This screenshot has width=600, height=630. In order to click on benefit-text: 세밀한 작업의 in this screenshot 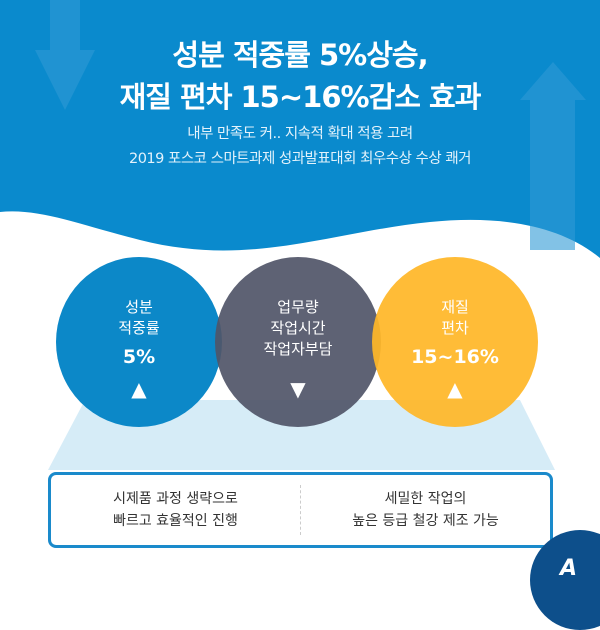, I will do `click(425, 499)`.